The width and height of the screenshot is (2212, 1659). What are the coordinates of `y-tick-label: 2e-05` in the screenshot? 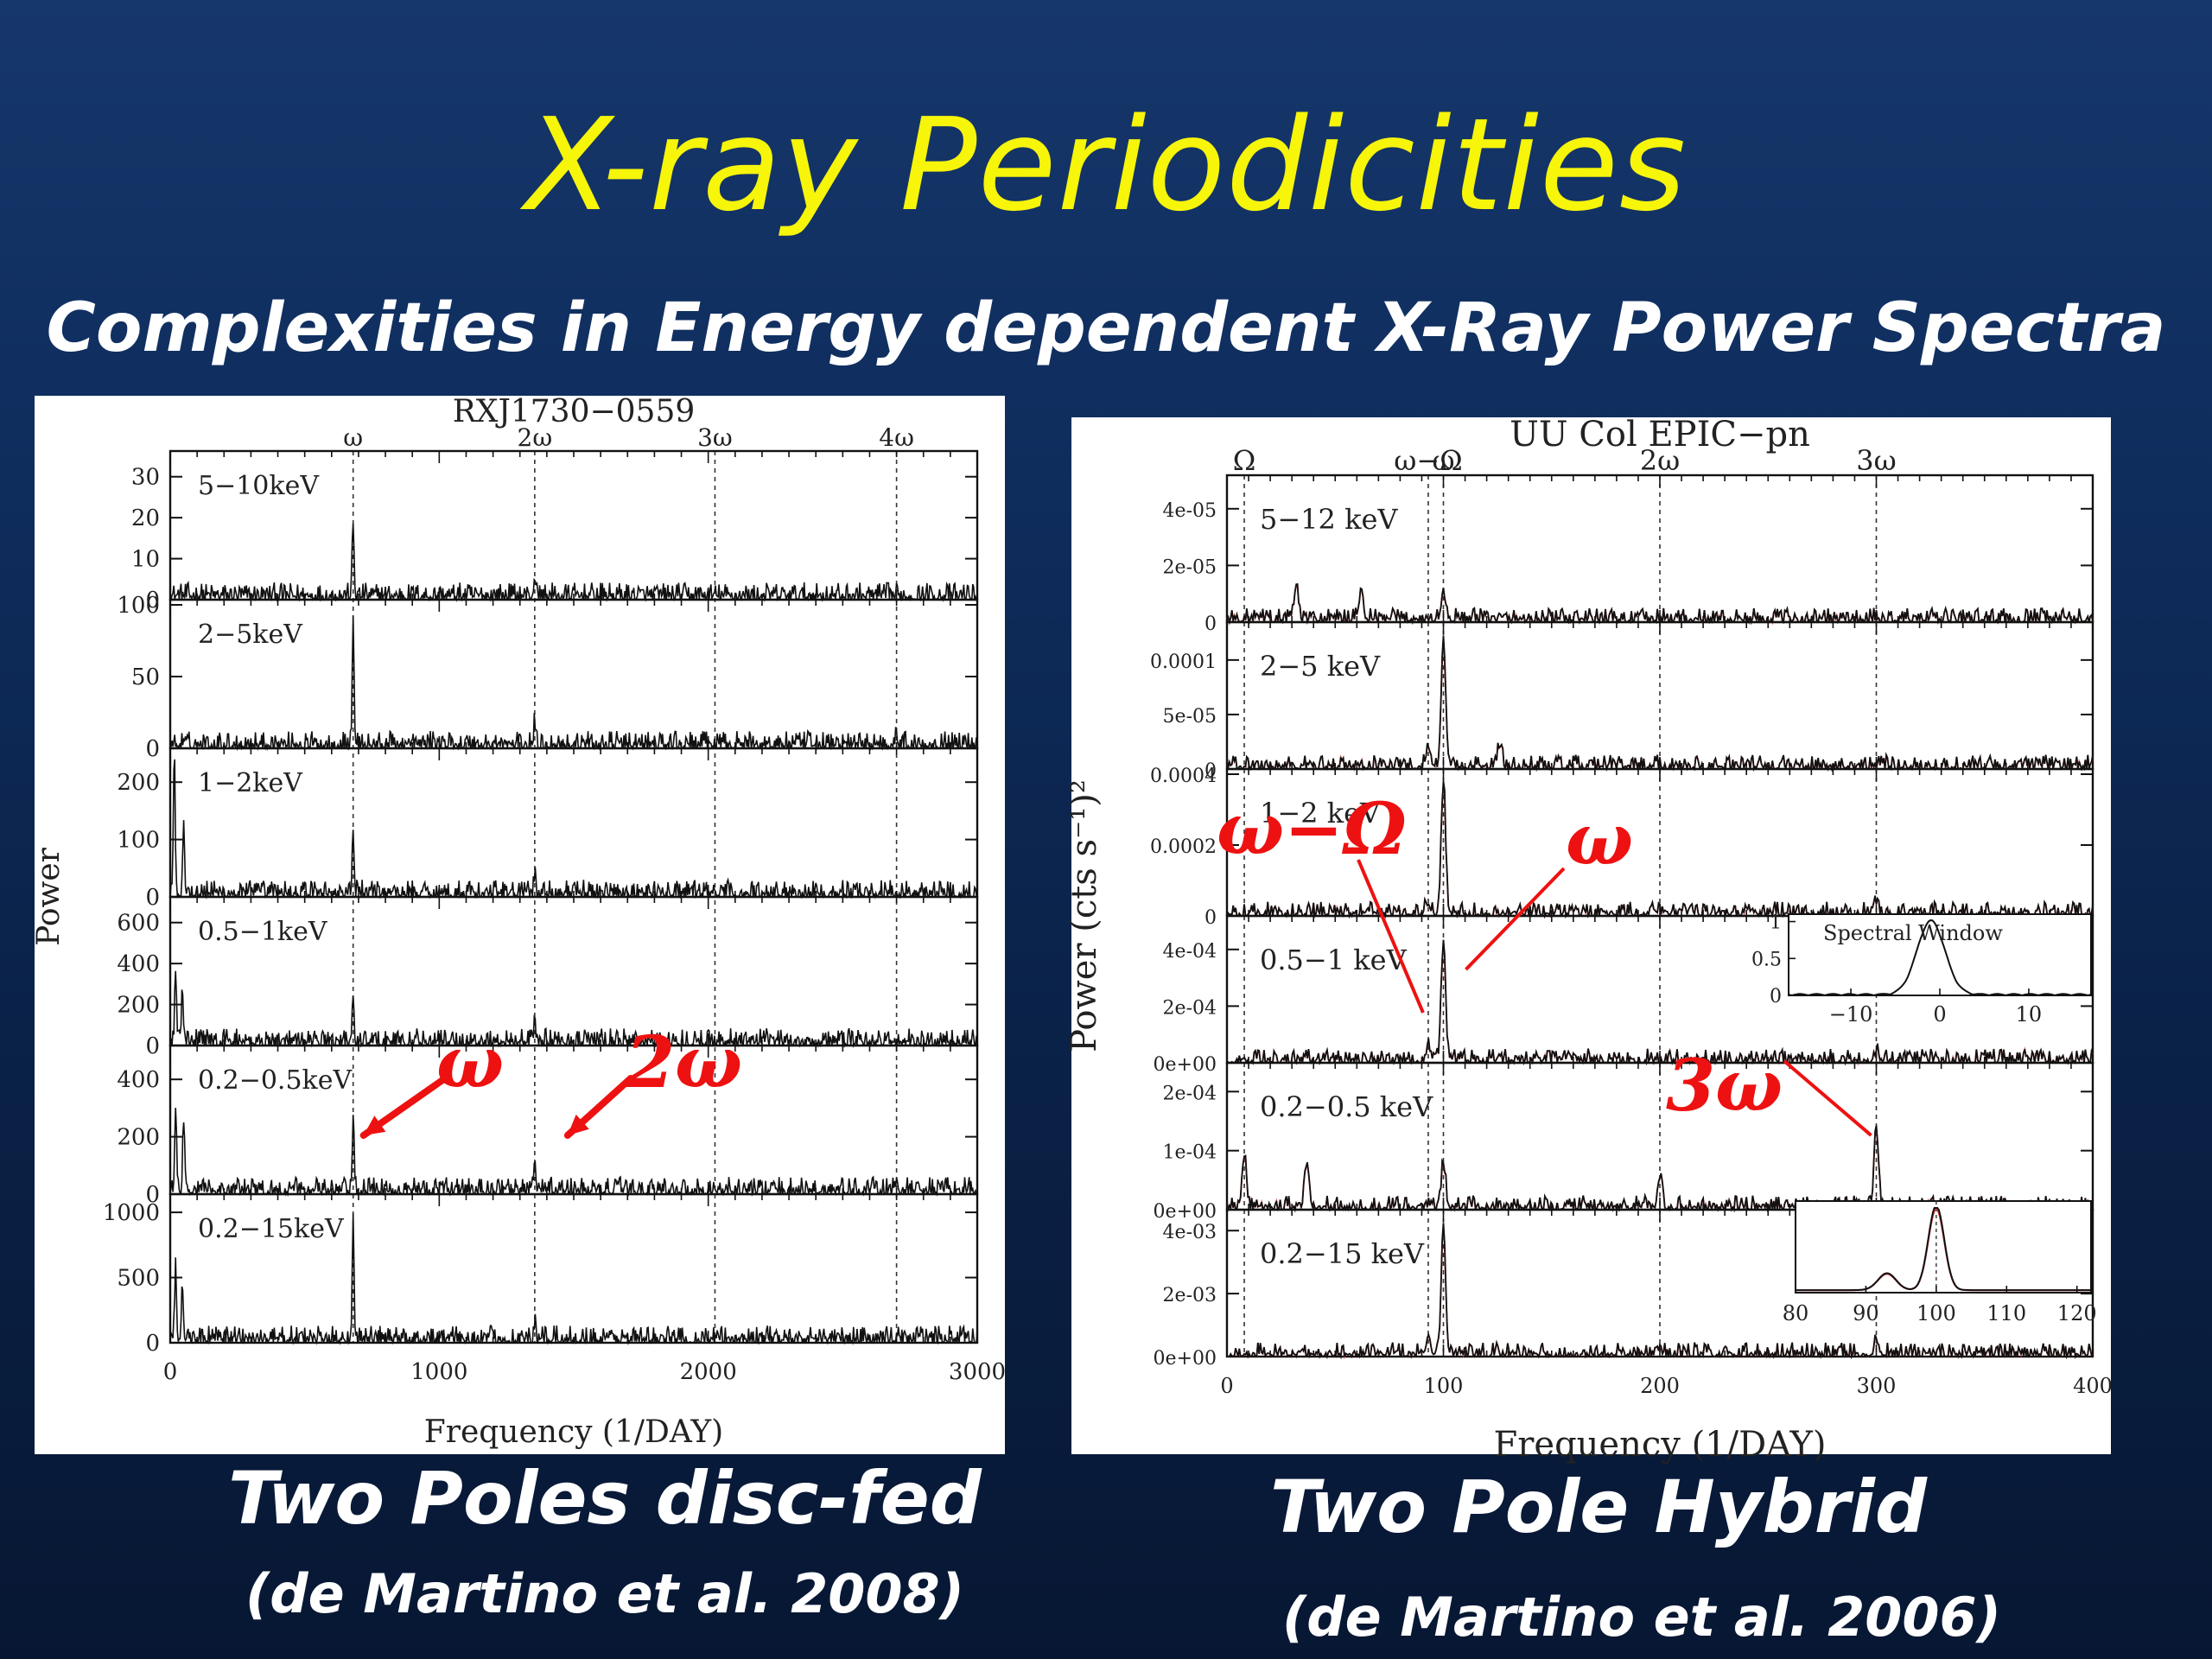 It's located at (1190, 567).